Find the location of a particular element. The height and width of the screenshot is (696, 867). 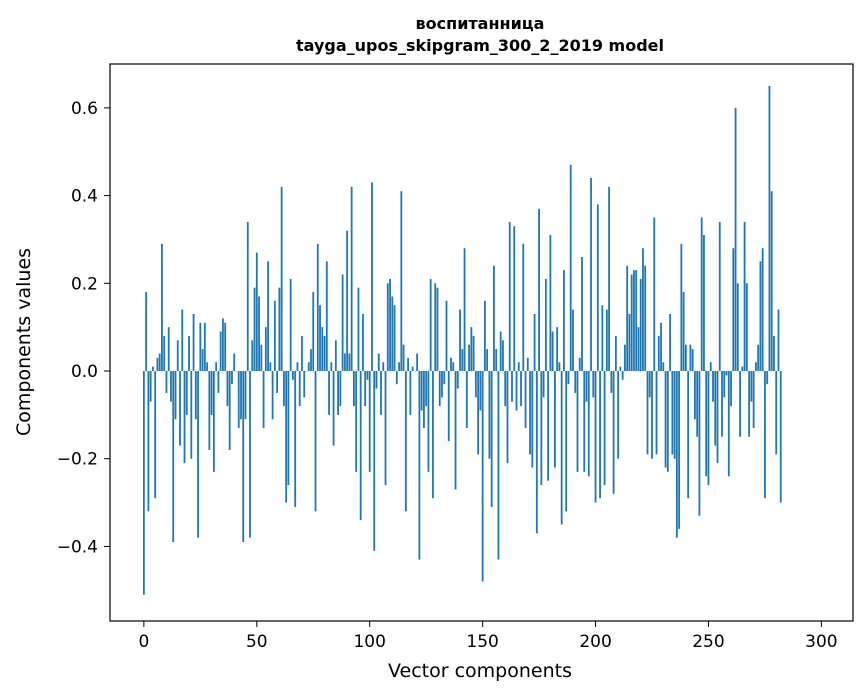

x-tick-label: 0 is located at coordinates (143, 642).